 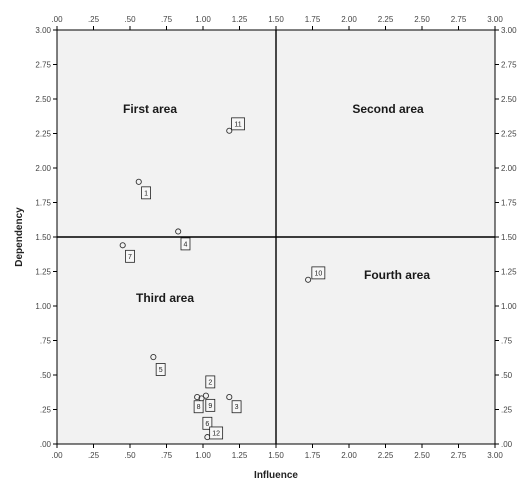 What do you see at coordinates (43, 203) in the screenshot?
I see `y-tick-label-left: 1.75` at bounding box center [43, 203].